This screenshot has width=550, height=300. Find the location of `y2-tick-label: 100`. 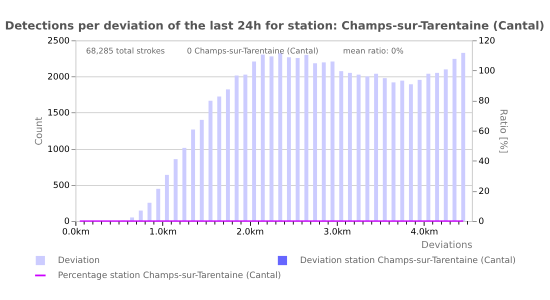

y2-tick-label: 100 is located at coordinates (487, 71).